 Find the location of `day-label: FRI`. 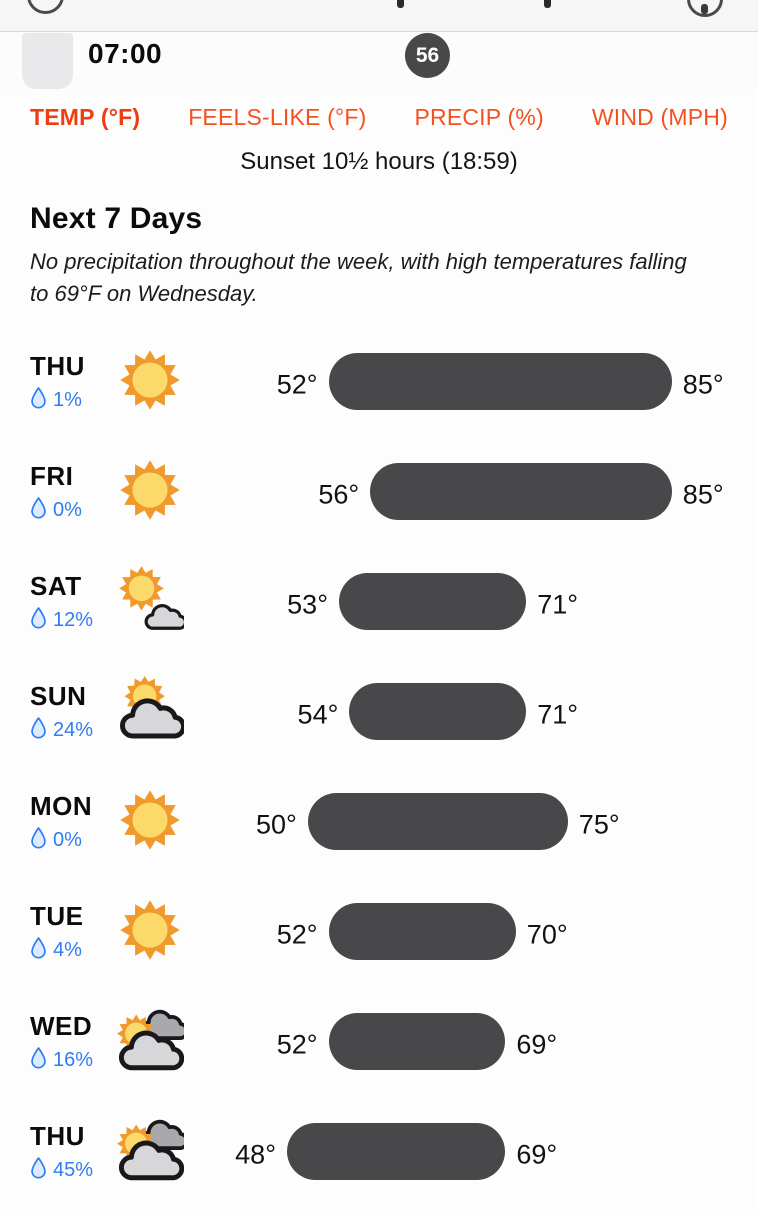

day-label: FRI is located at coordinates (52, 476).